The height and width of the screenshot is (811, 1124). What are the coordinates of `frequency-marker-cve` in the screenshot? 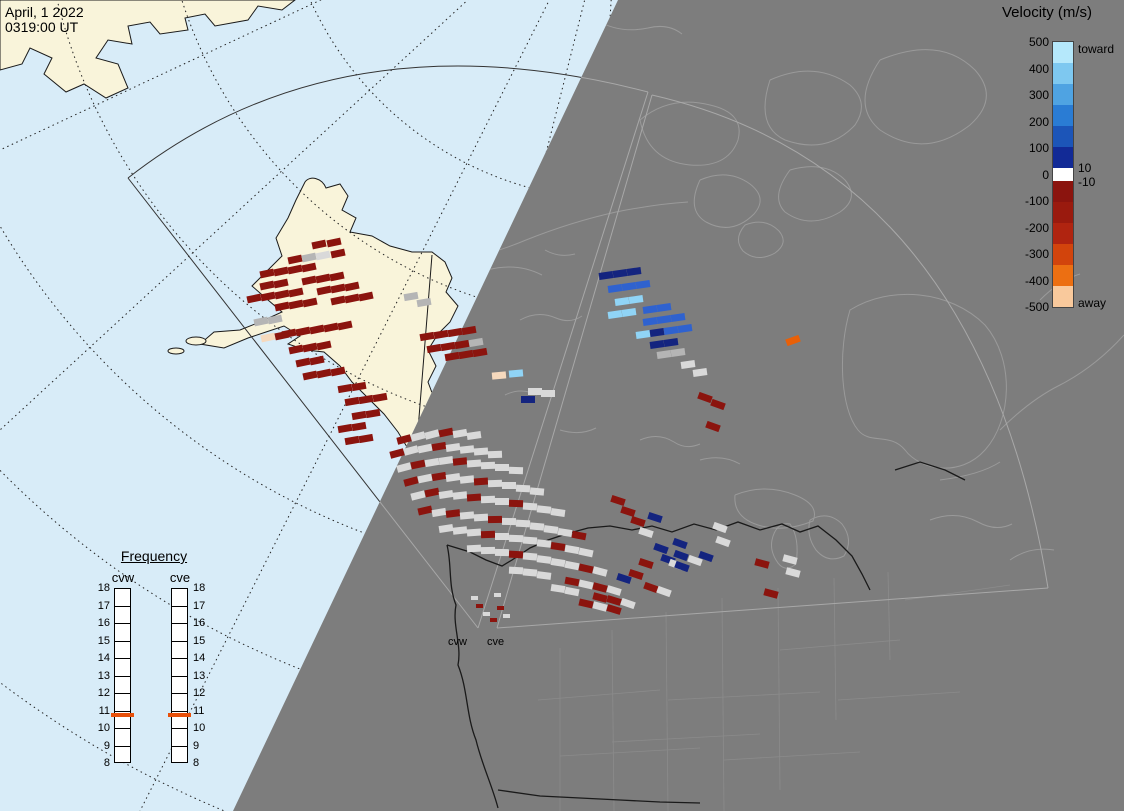 It's located at (179, 715).